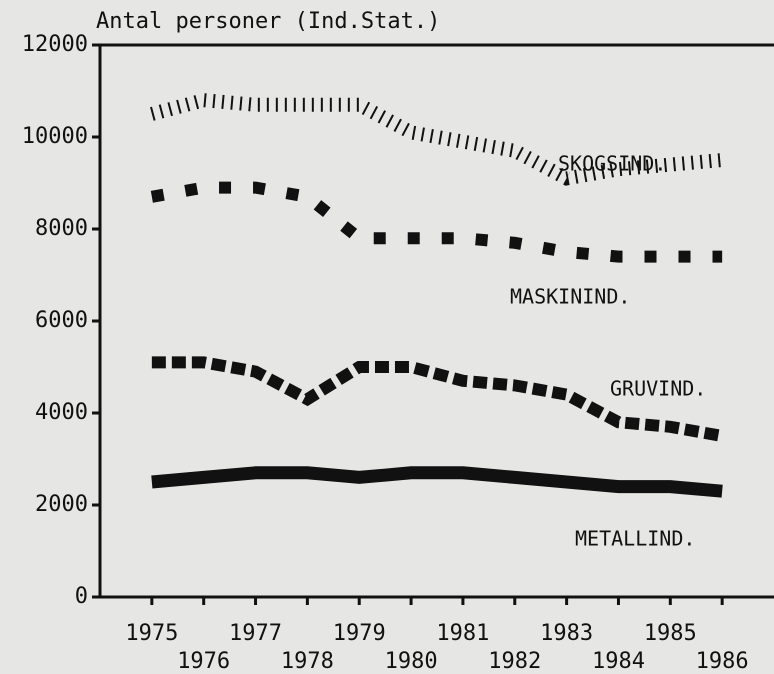 The height and width of the screenshot is (674, 774). What do you see at coordinates (670, 633) in the screenshot?
I see `x-tick-label: 1985` at bounding box center [670, 633].